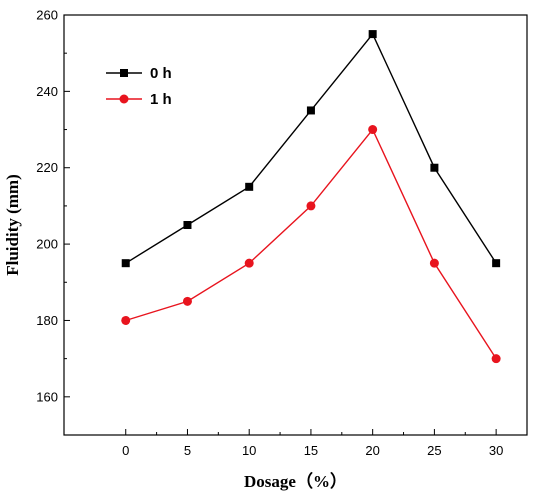 This screenshot has width=537, height=492. I want to click on x-tick-label: 5, so click(187, 450).